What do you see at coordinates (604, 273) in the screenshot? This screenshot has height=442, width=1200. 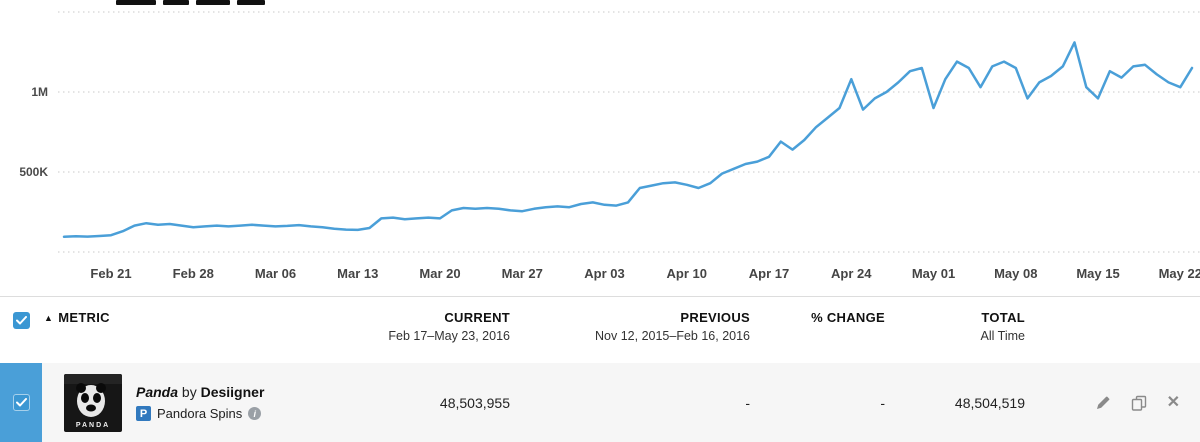 I see `x-axis-label: Apr 03` at bounding box center [604, 273].